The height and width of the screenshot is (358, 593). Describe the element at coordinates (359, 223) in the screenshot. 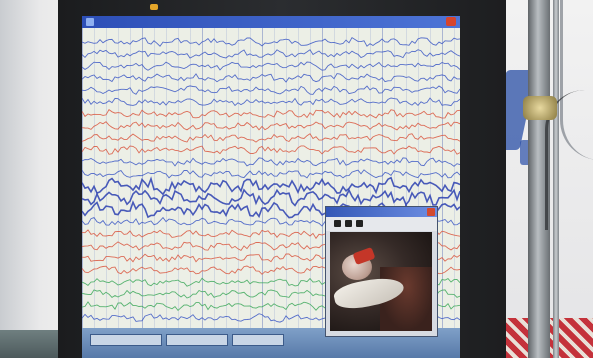

I see `camera-icon` at that location.